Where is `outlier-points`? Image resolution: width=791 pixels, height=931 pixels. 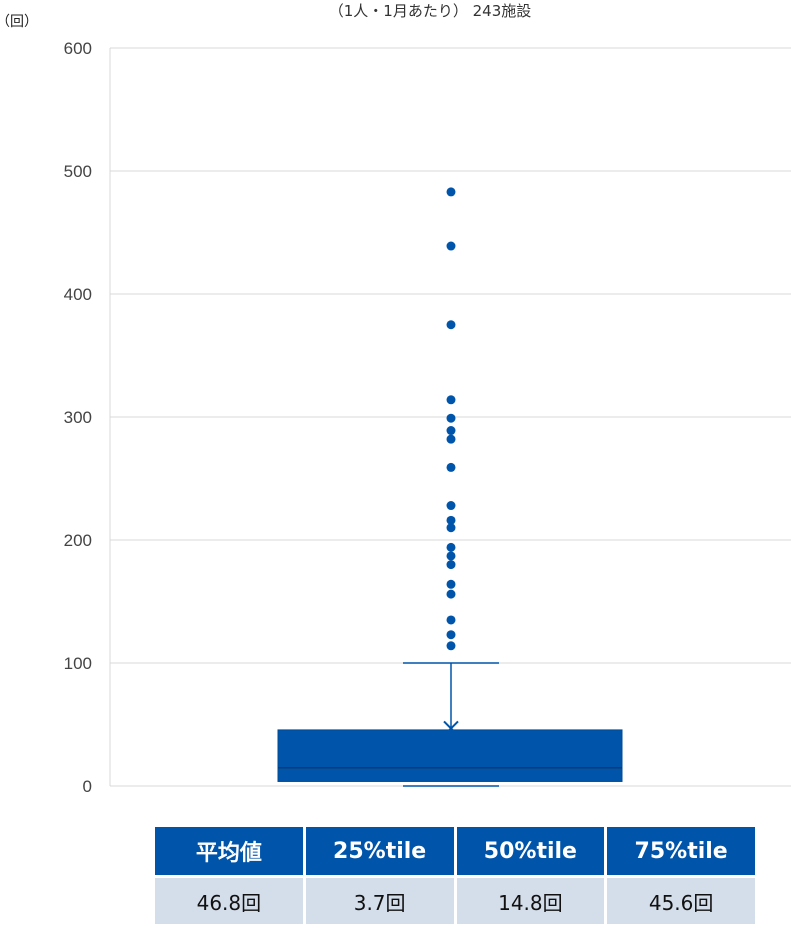
outlier-points is located at coordinates (451, 419).